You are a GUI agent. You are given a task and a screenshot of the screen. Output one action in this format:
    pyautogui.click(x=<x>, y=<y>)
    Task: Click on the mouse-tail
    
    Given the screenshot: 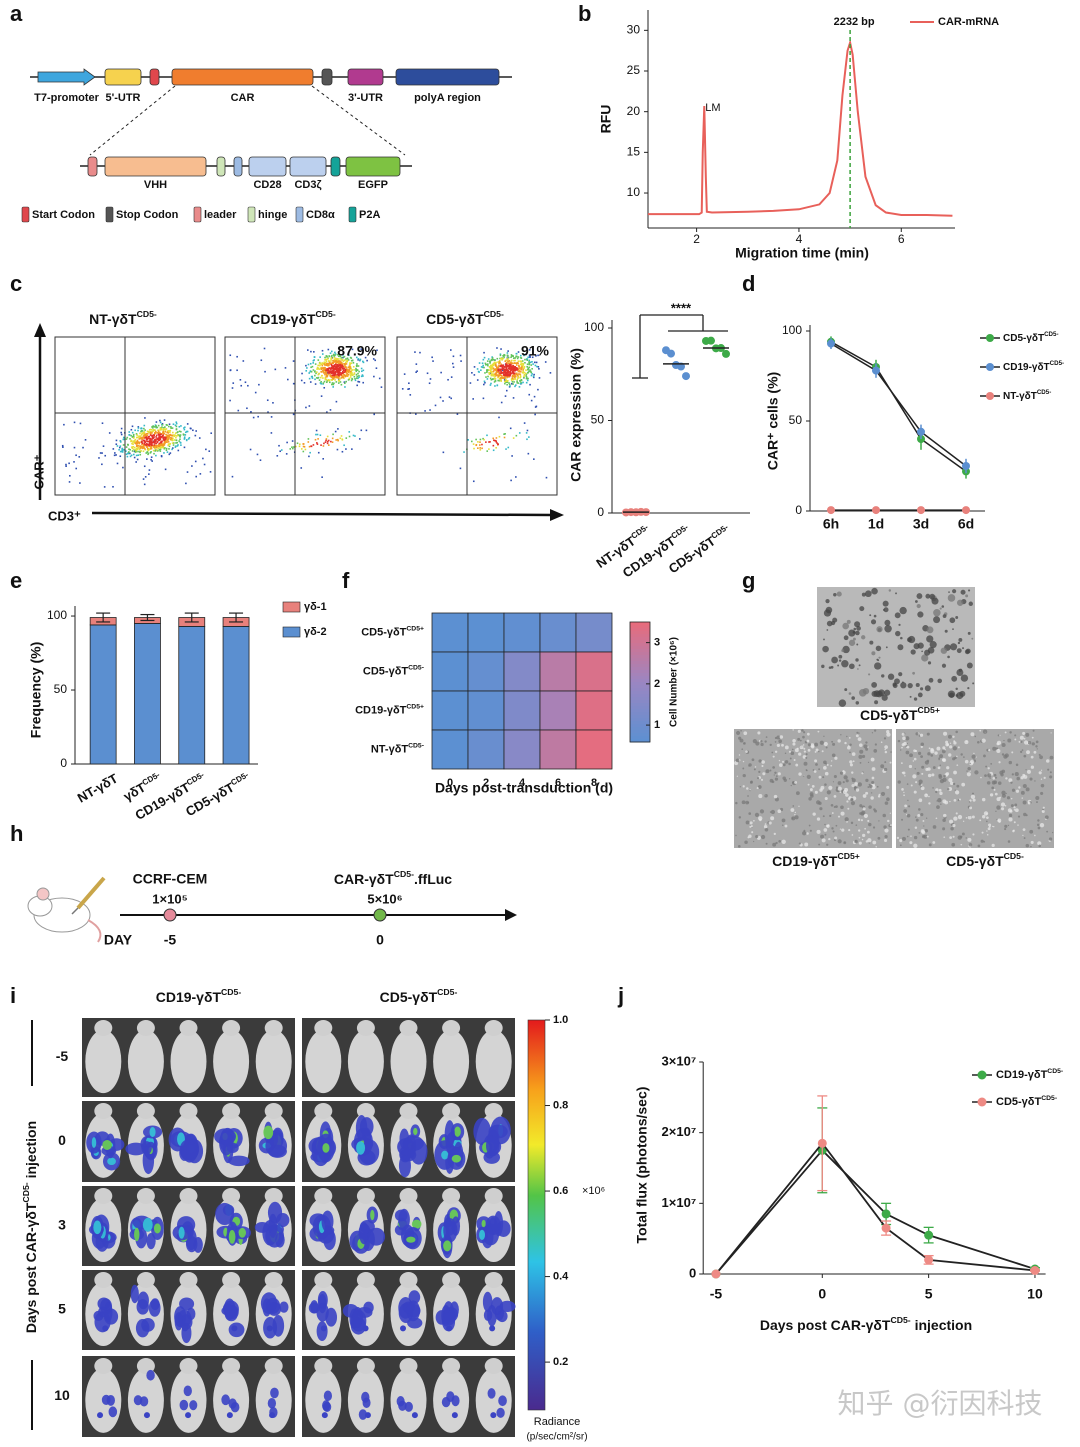 What is the action you would take?
    pyautogui.click(x=94, y=931)
    